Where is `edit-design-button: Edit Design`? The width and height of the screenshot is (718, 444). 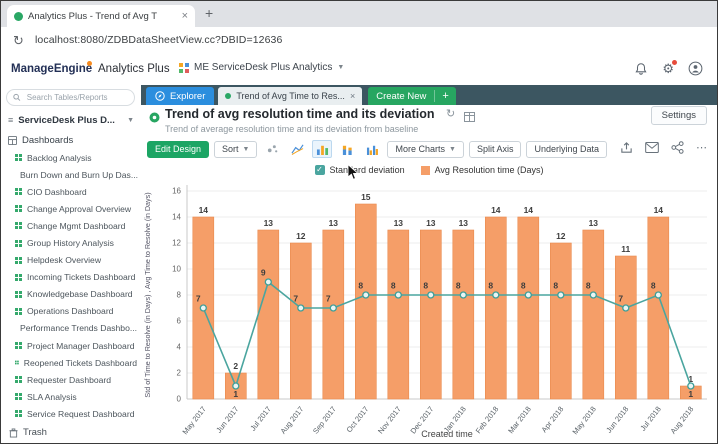
edit-design-button: Edit Design is located at coordinates (178, 149).